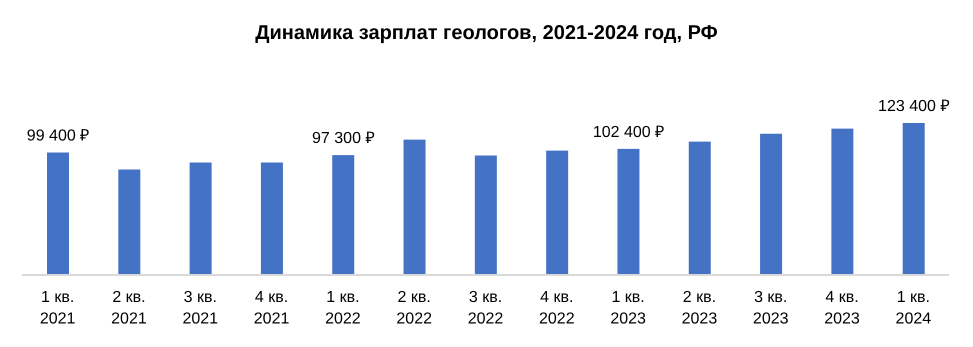  Describe the element at coordinates (414, 308) in the screenshot. I see `x-tick-label: 2 кв. 2022` at that location.